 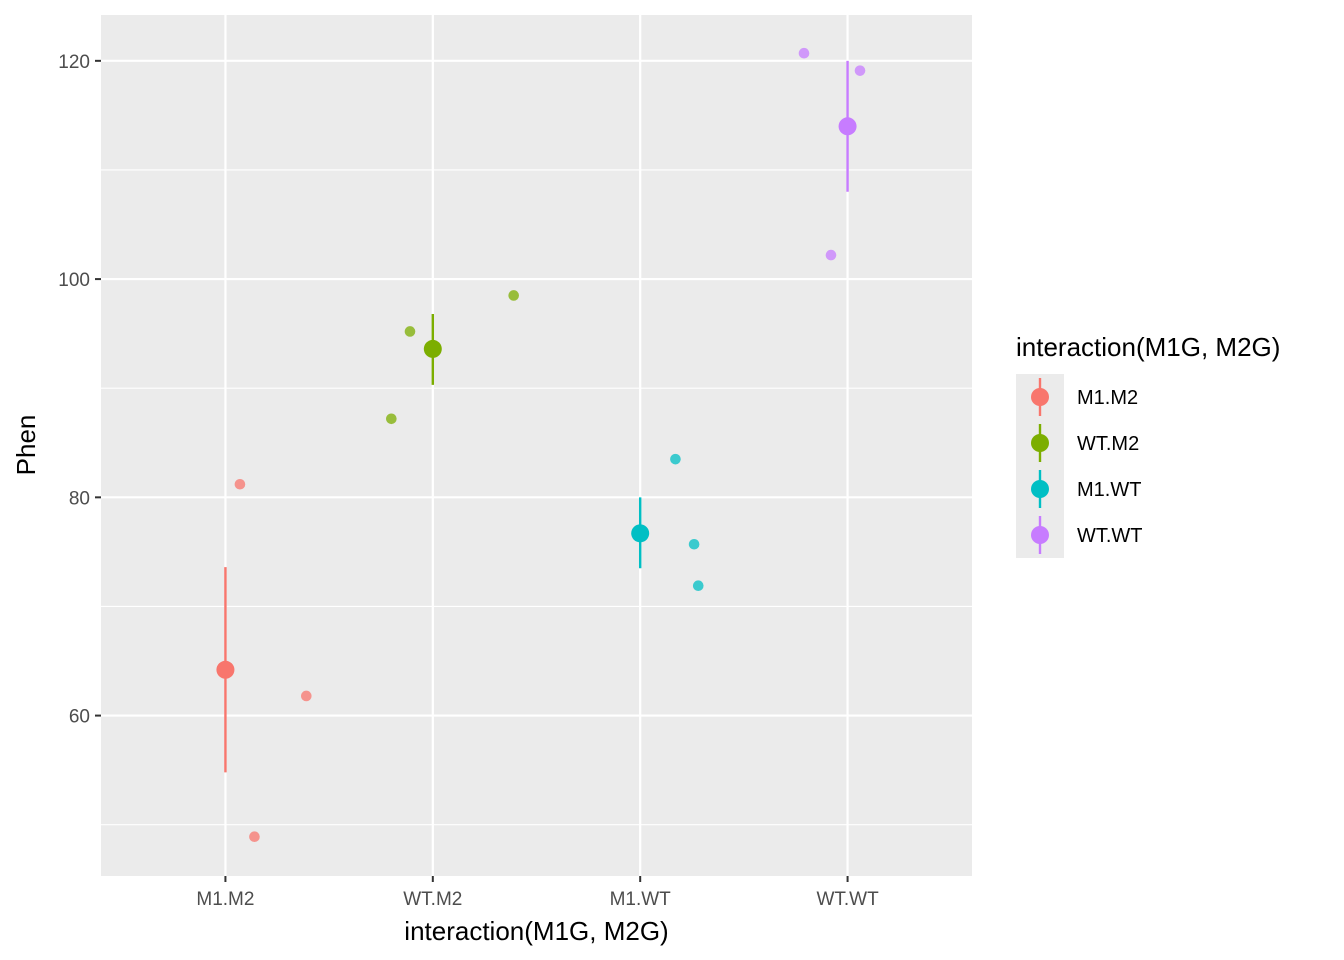 What do you see at coordinates (536, 931) in the screenshot?
I see `x-axis-title: interaction(M1G, M2G)` at bounding box center [536, 931].